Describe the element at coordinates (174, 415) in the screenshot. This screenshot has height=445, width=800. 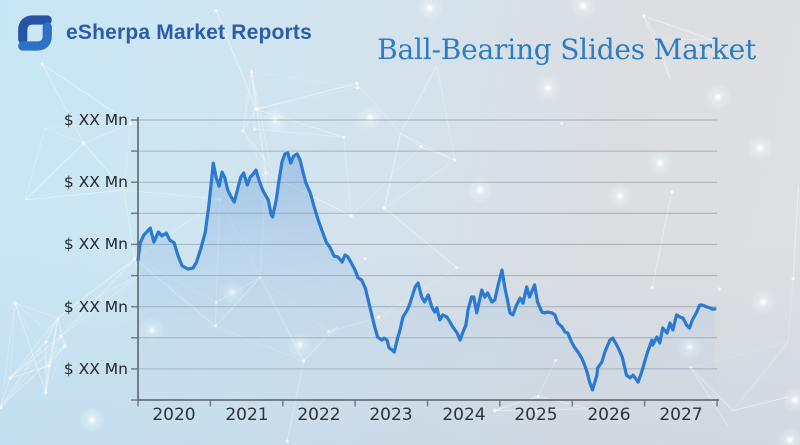
I see `x-axis-label: 2020` at that location.